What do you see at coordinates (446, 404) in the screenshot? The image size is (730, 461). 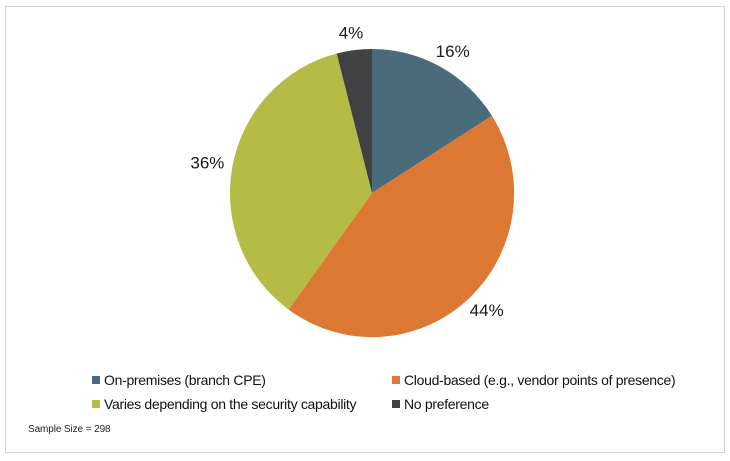 I see `legend-label: No preference` at bounding box center [446, 404].